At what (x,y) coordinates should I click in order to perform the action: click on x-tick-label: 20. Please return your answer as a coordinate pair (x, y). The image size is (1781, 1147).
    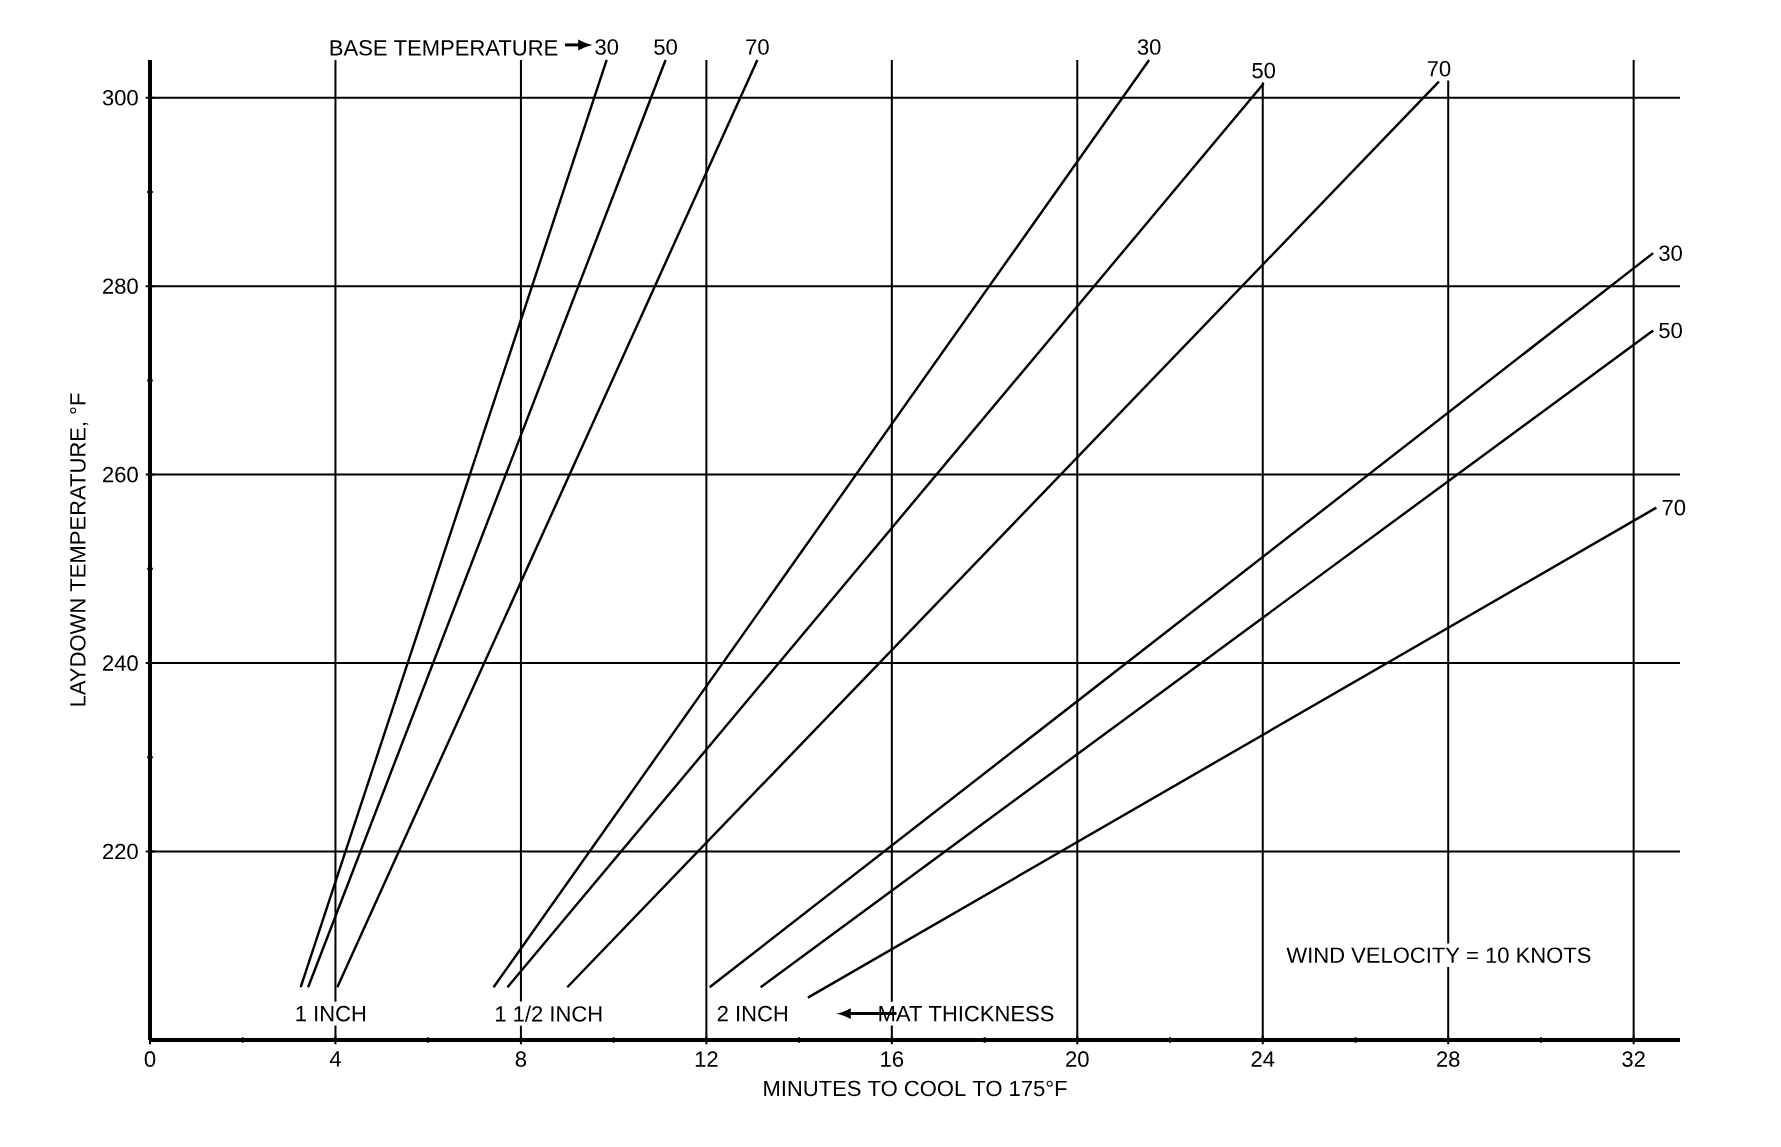
    Looking at the image, I should click on (1077, 1059).